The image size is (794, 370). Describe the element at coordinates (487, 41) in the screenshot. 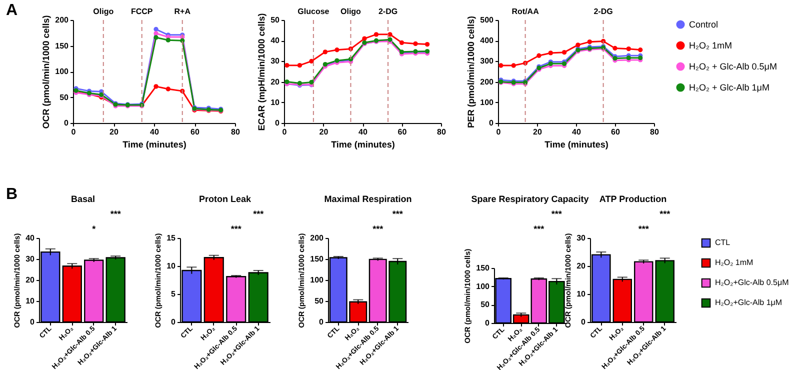

I see `y-tick-label: 400` at that location.